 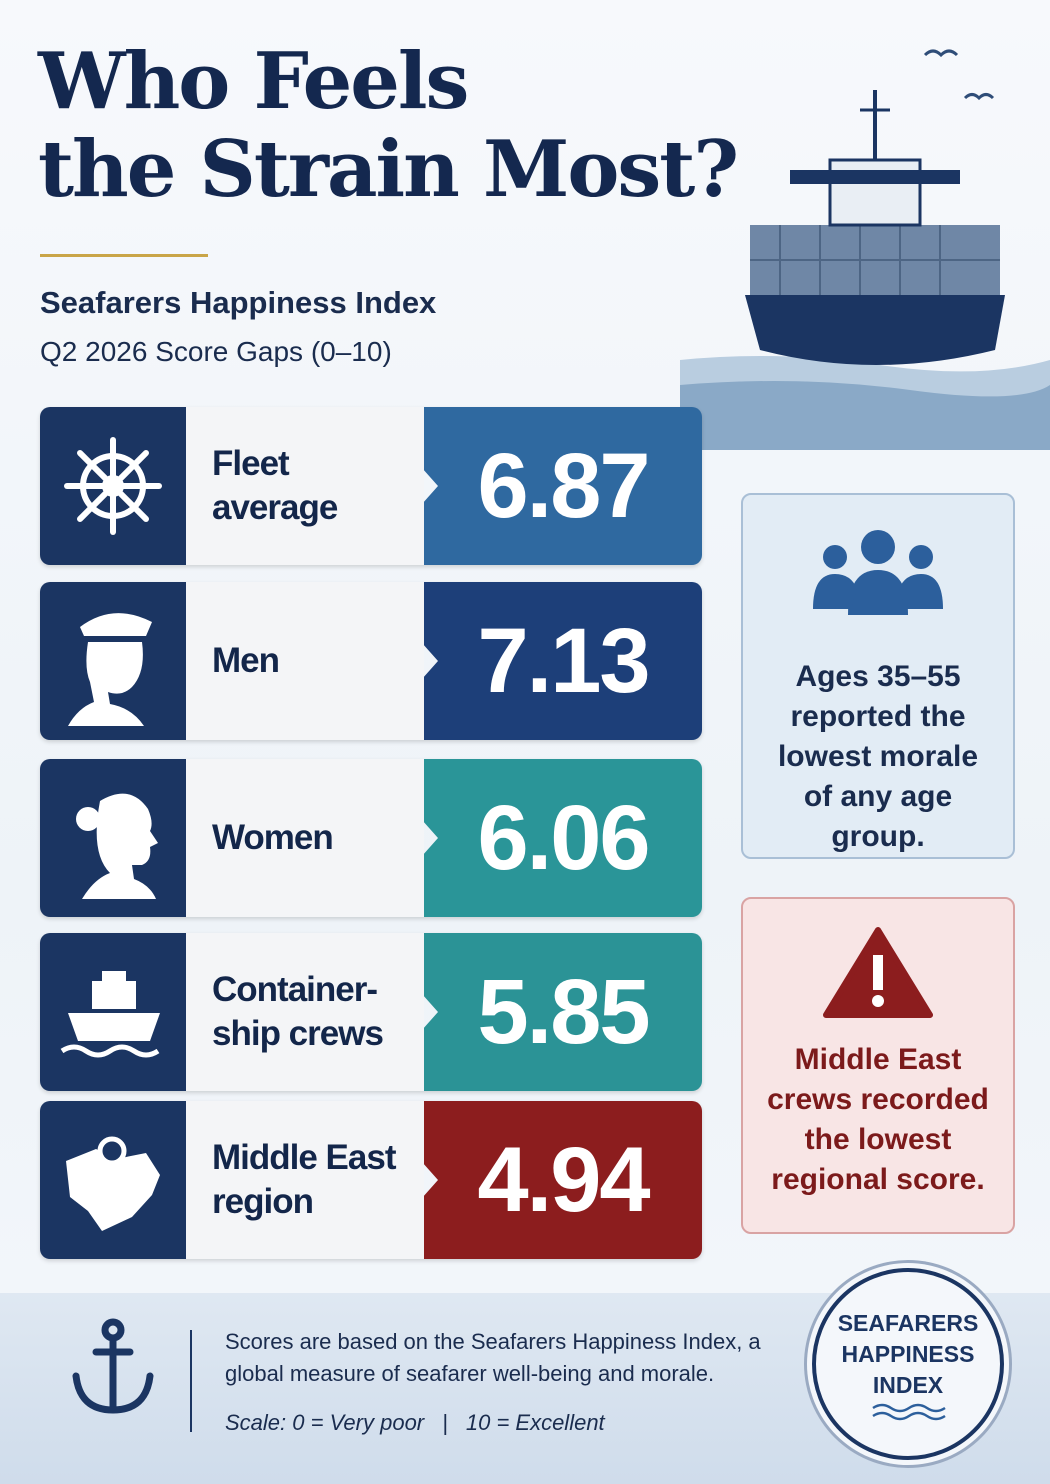 What do you see at coordinates (216, 351) in the screenshot?
I see `period: Q2 2026 Score Gaps (0–10)` at bounding box center [216, 351].